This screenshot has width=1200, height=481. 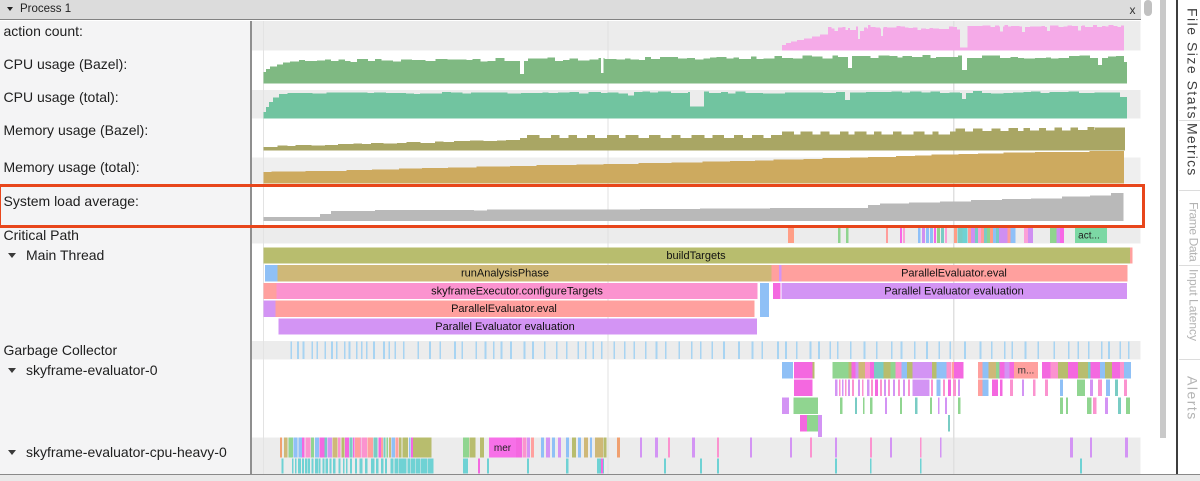 What do you see at coordinates (696, 256) in the screenshot?
I see `svg-text: buildTargets` at bounding box center [696, 256].